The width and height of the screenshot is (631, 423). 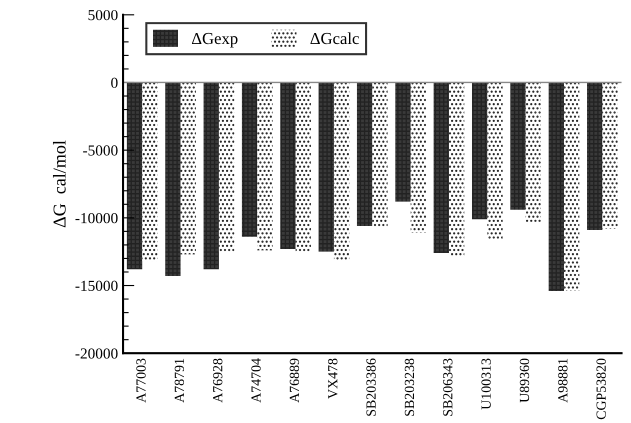 I want to click on x-tick-label: A74704, so click(x=256, y=380).